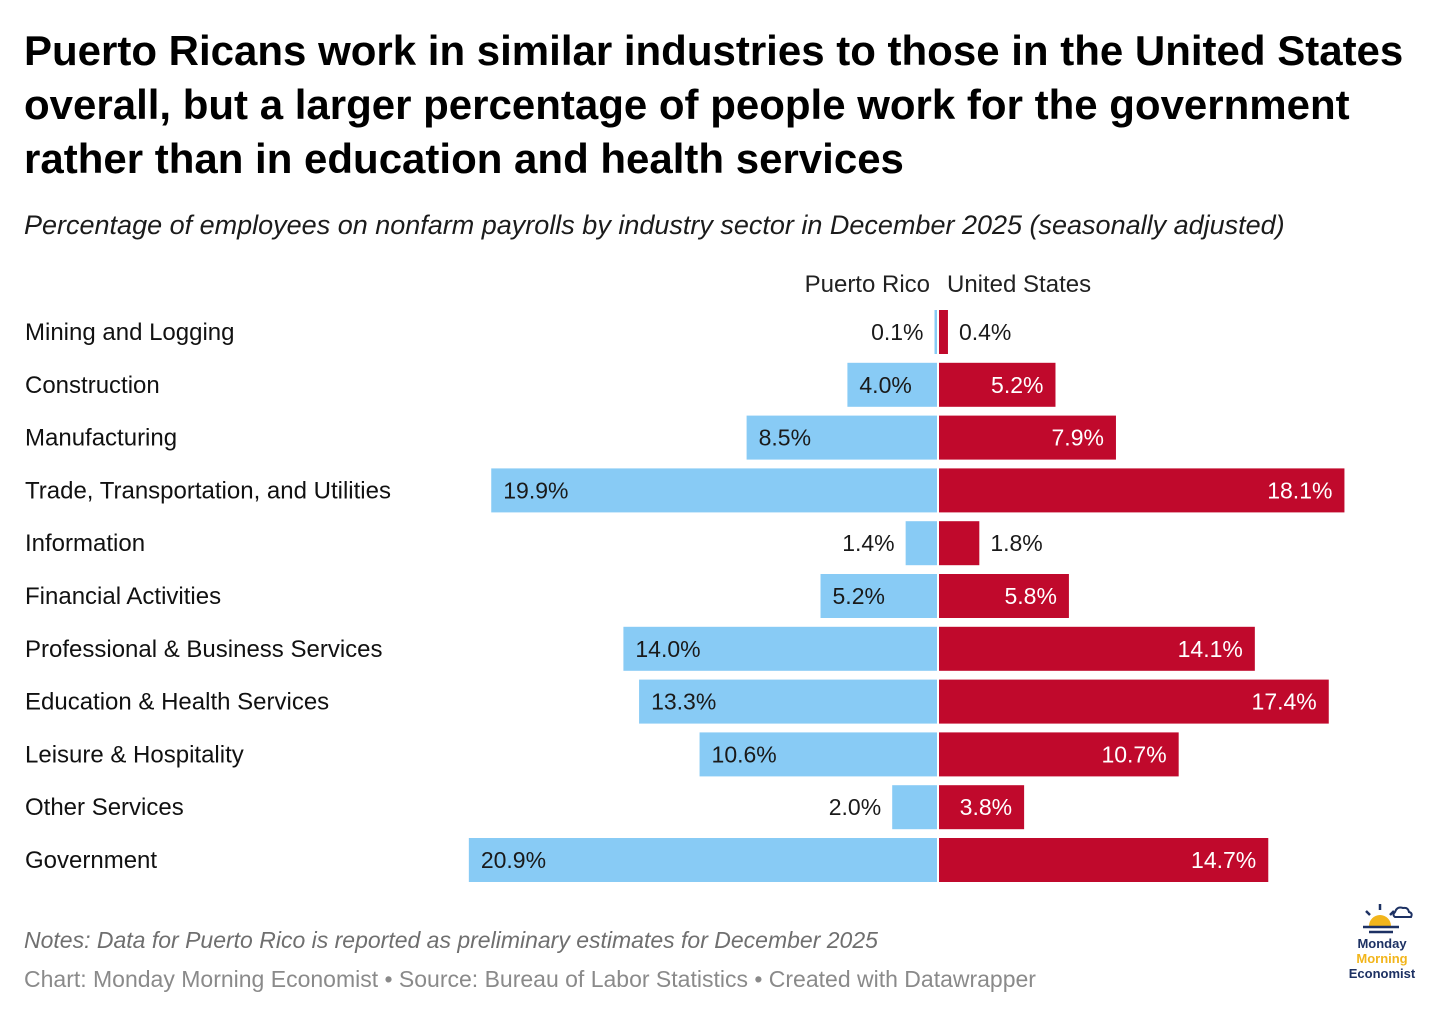  Describe the element at coordinates (867, 284) in the screenshot. I see `legend-puerto-rico: Puerto Rico` at that location.